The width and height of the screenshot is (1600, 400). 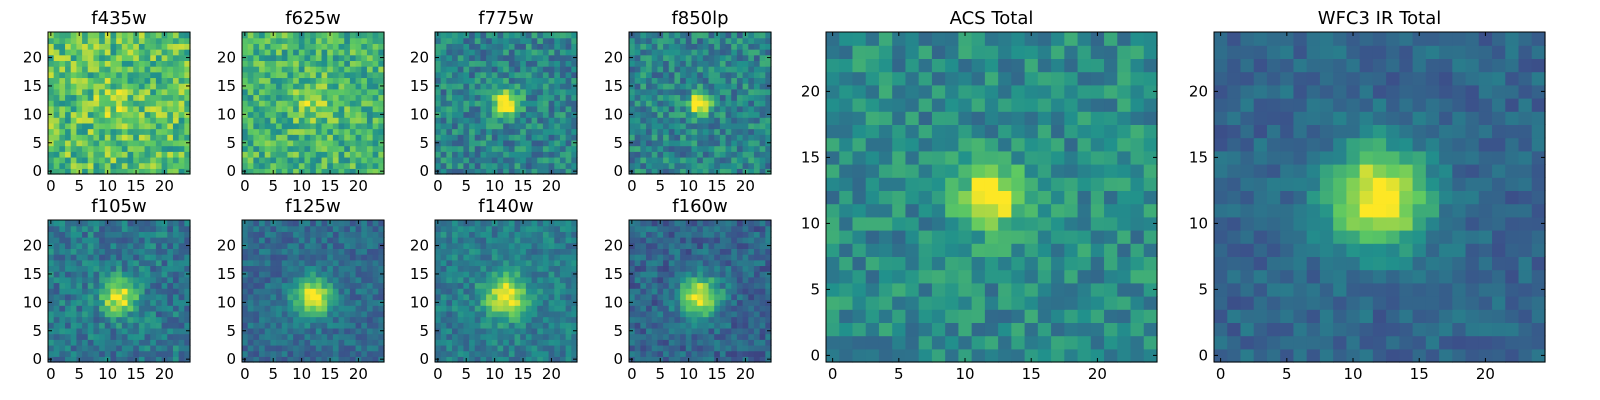 I want to click on y-tick-label: 5, so click(x=231, y=331).